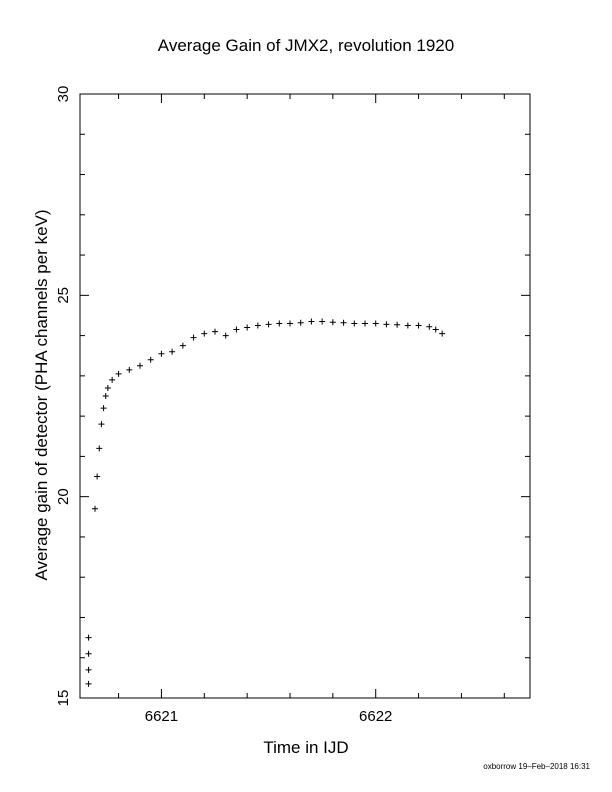  I want to click on chart-title: Average Gain of JMX2, revolution 1920, so click(306, 45).